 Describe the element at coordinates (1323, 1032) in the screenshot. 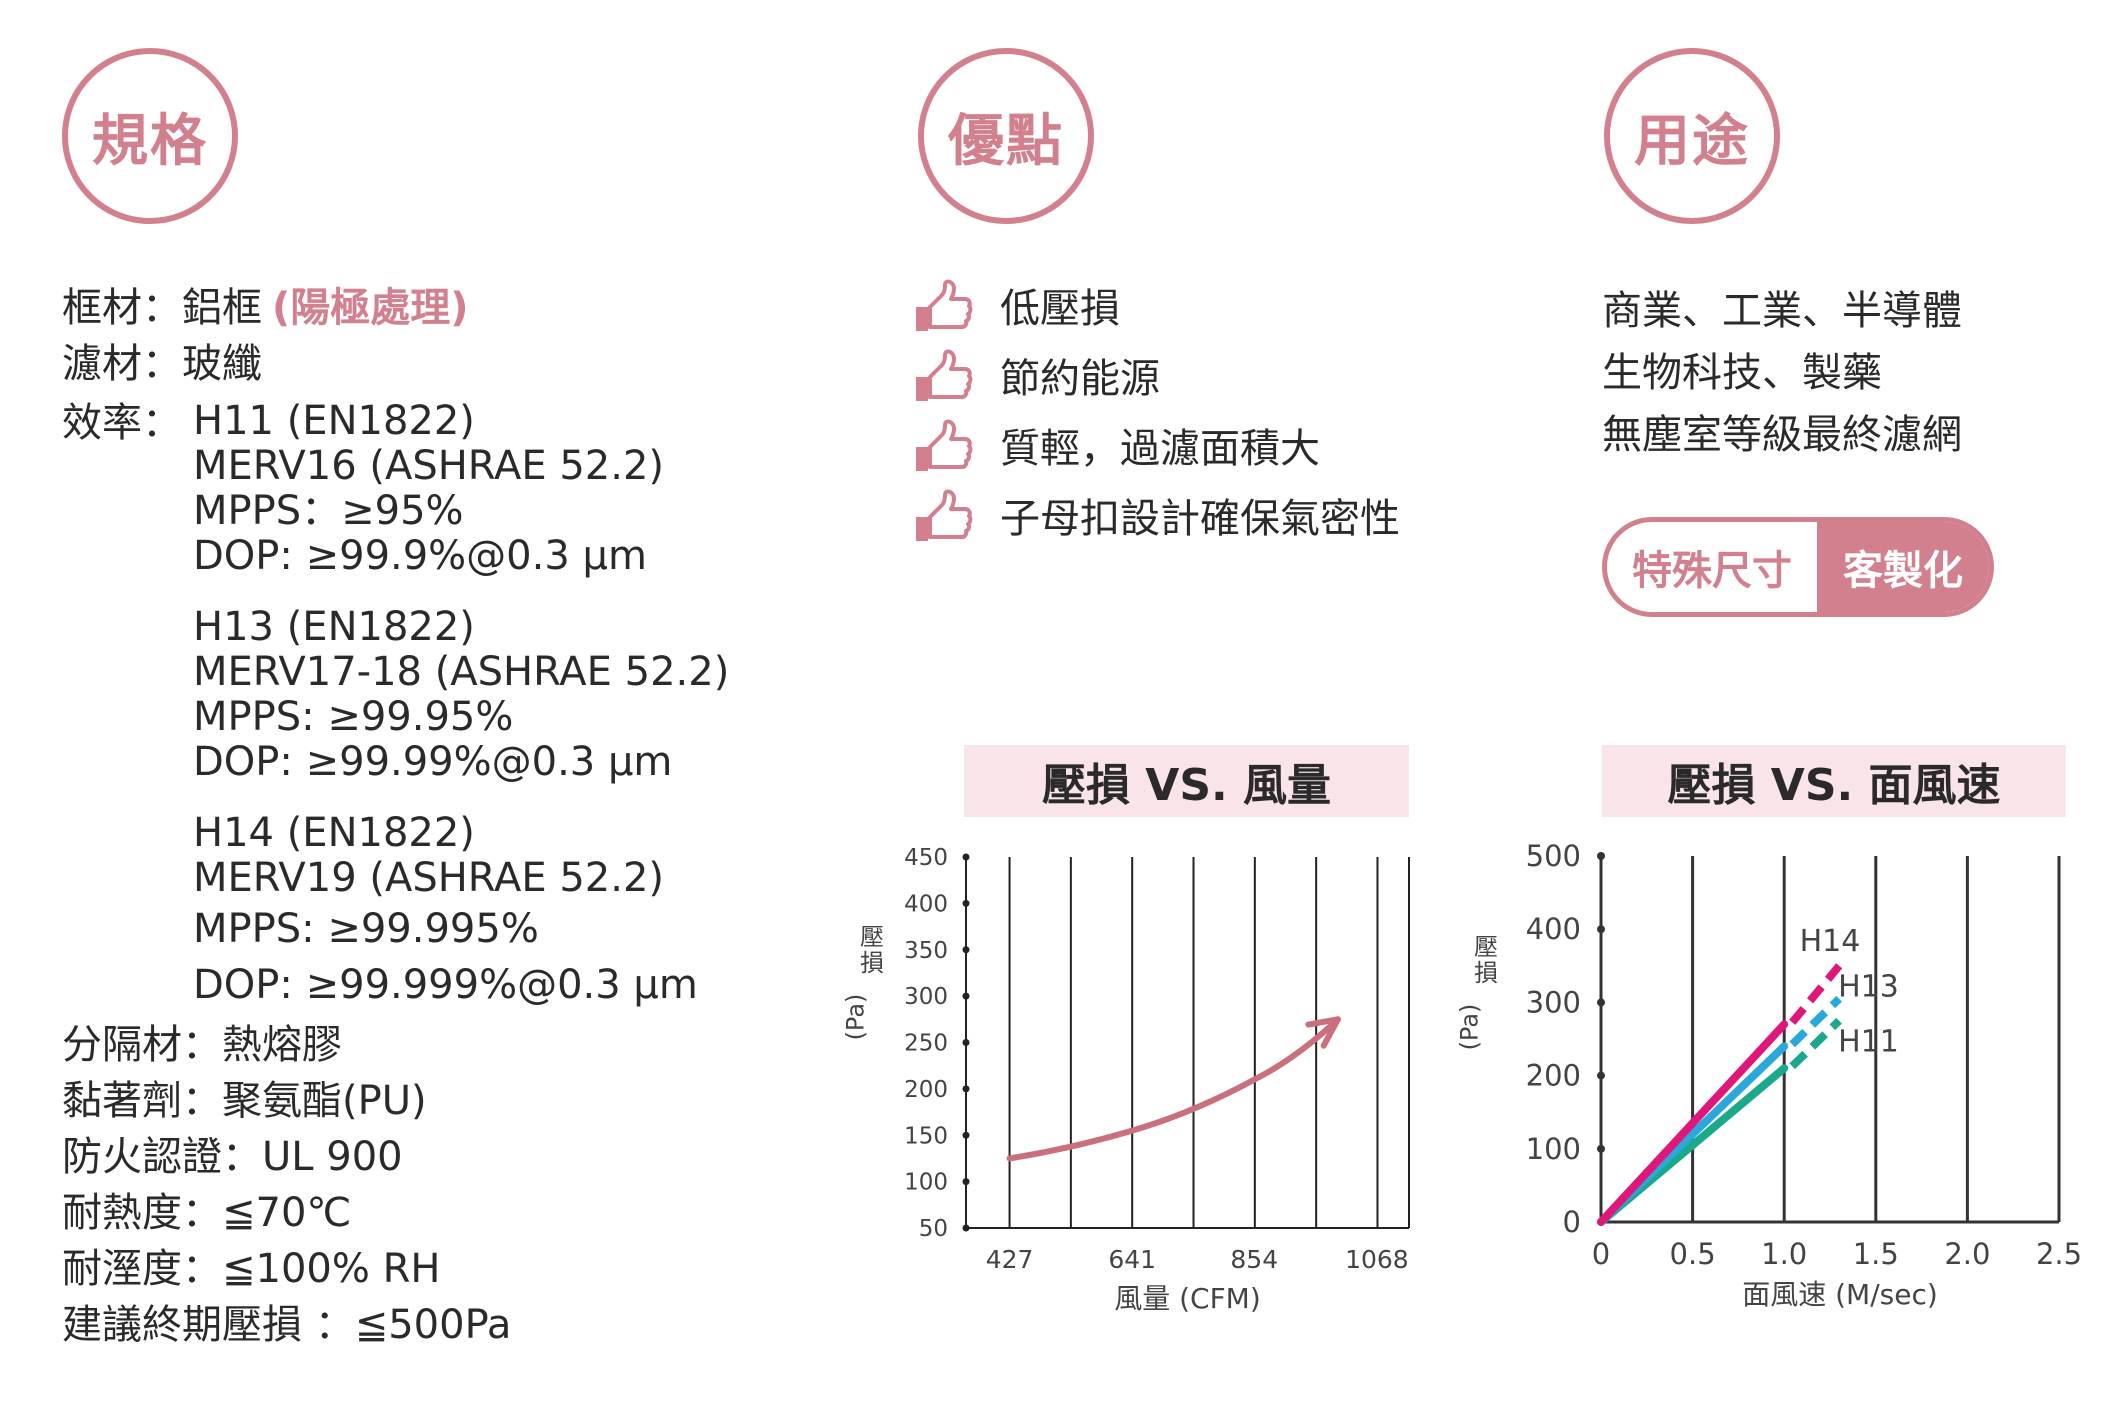

I see `chart1-arrowhead` at that location.